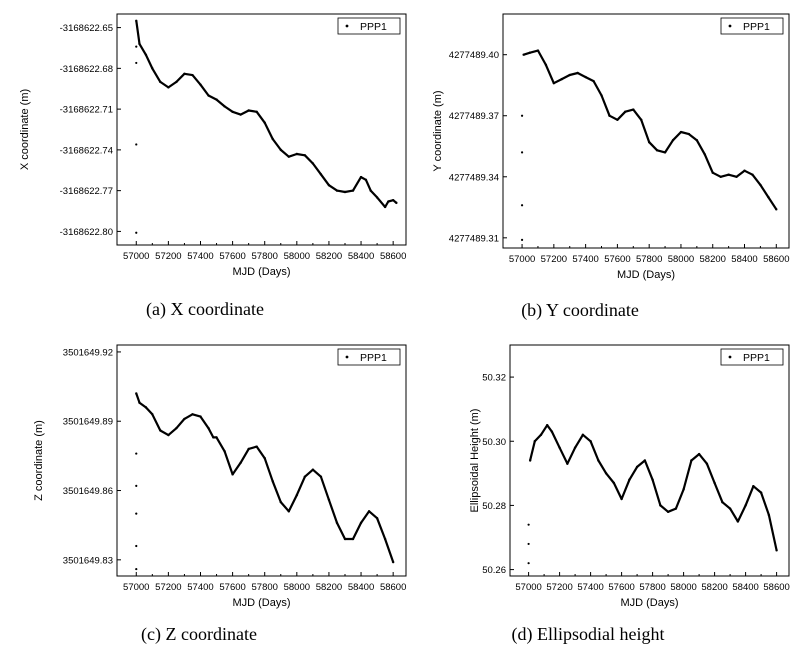  I want to click on legend-marker, so click(347, 357).